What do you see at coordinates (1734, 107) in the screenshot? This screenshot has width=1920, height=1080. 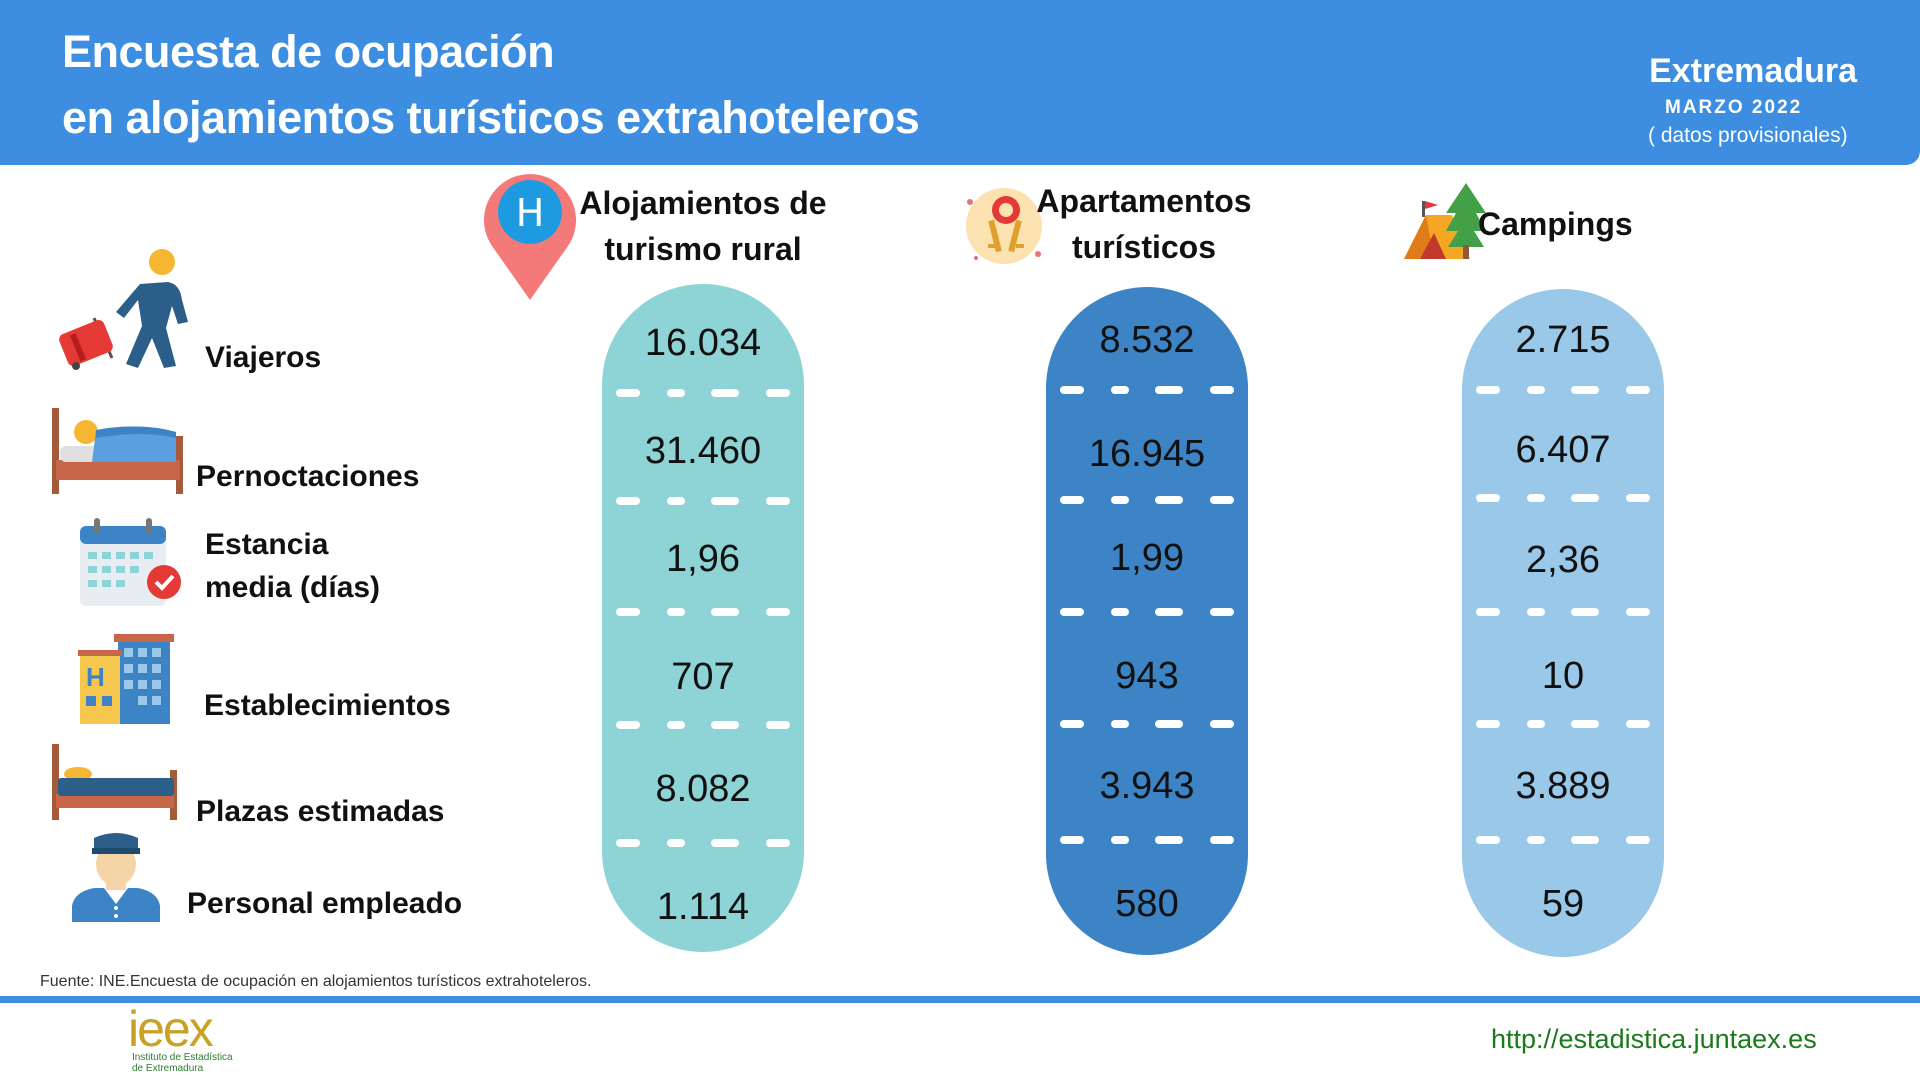 I see `period-label: MARZO 2022` at bounding box center [1734, 107].